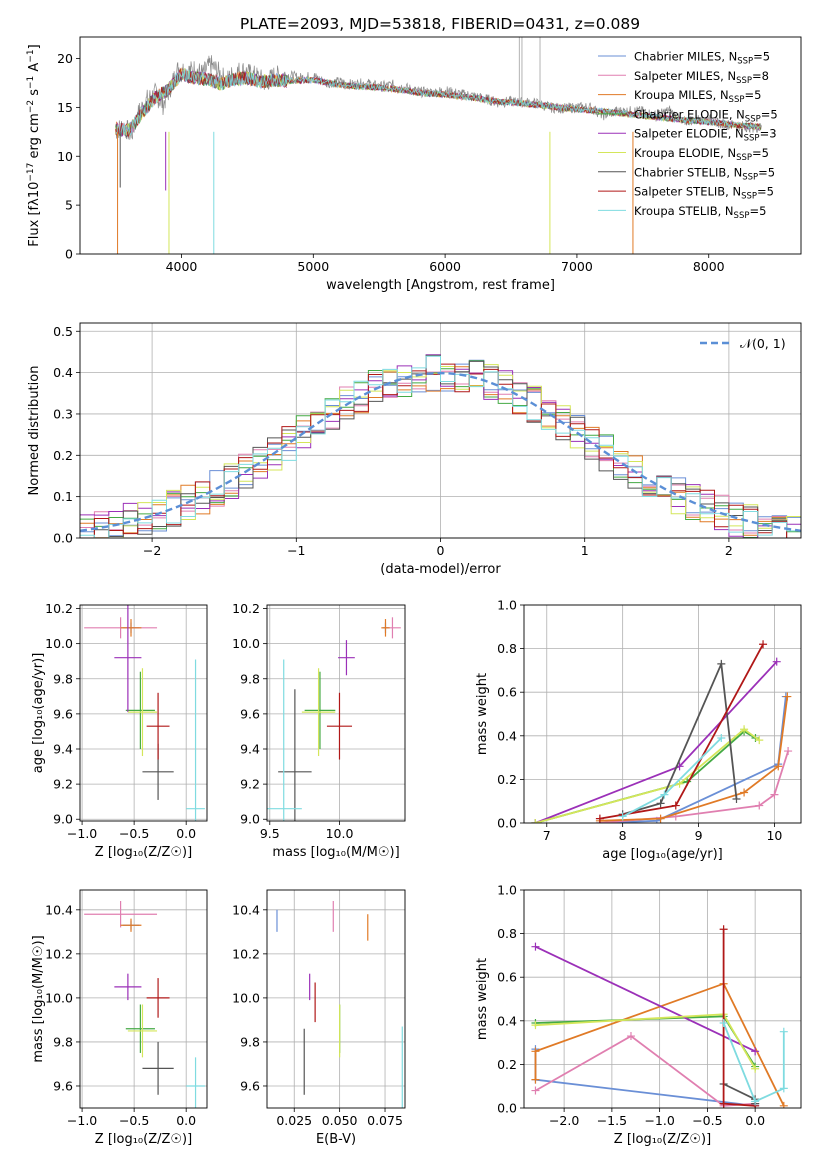 The width and height of the screenshot is (819, 1170). I want to click on legend-suffix: =5, so click(752, 95).